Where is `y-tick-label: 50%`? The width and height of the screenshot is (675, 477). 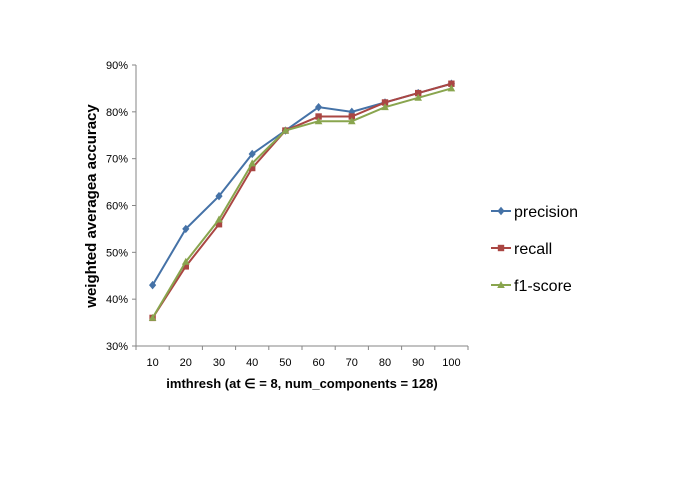
y-tick-label: 50% is located at coordinates (117, 253).